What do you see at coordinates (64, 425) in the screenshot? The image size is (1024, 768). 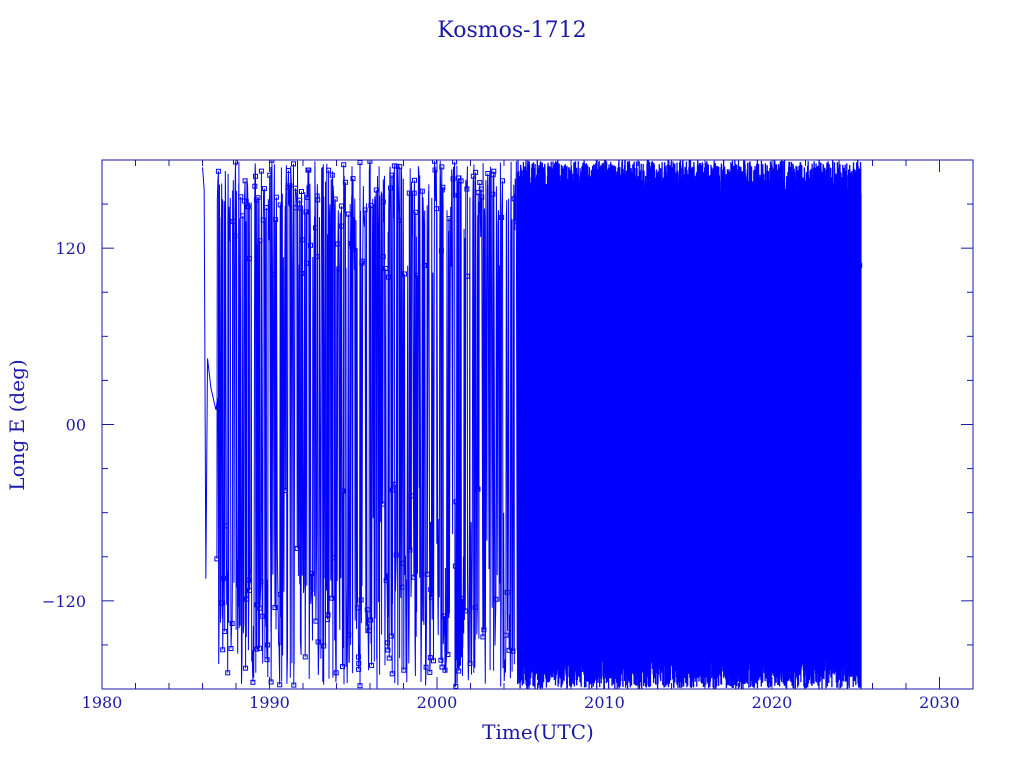 I see `y-tick-labels: 120 00 −120` at bounding box center [64, 425].